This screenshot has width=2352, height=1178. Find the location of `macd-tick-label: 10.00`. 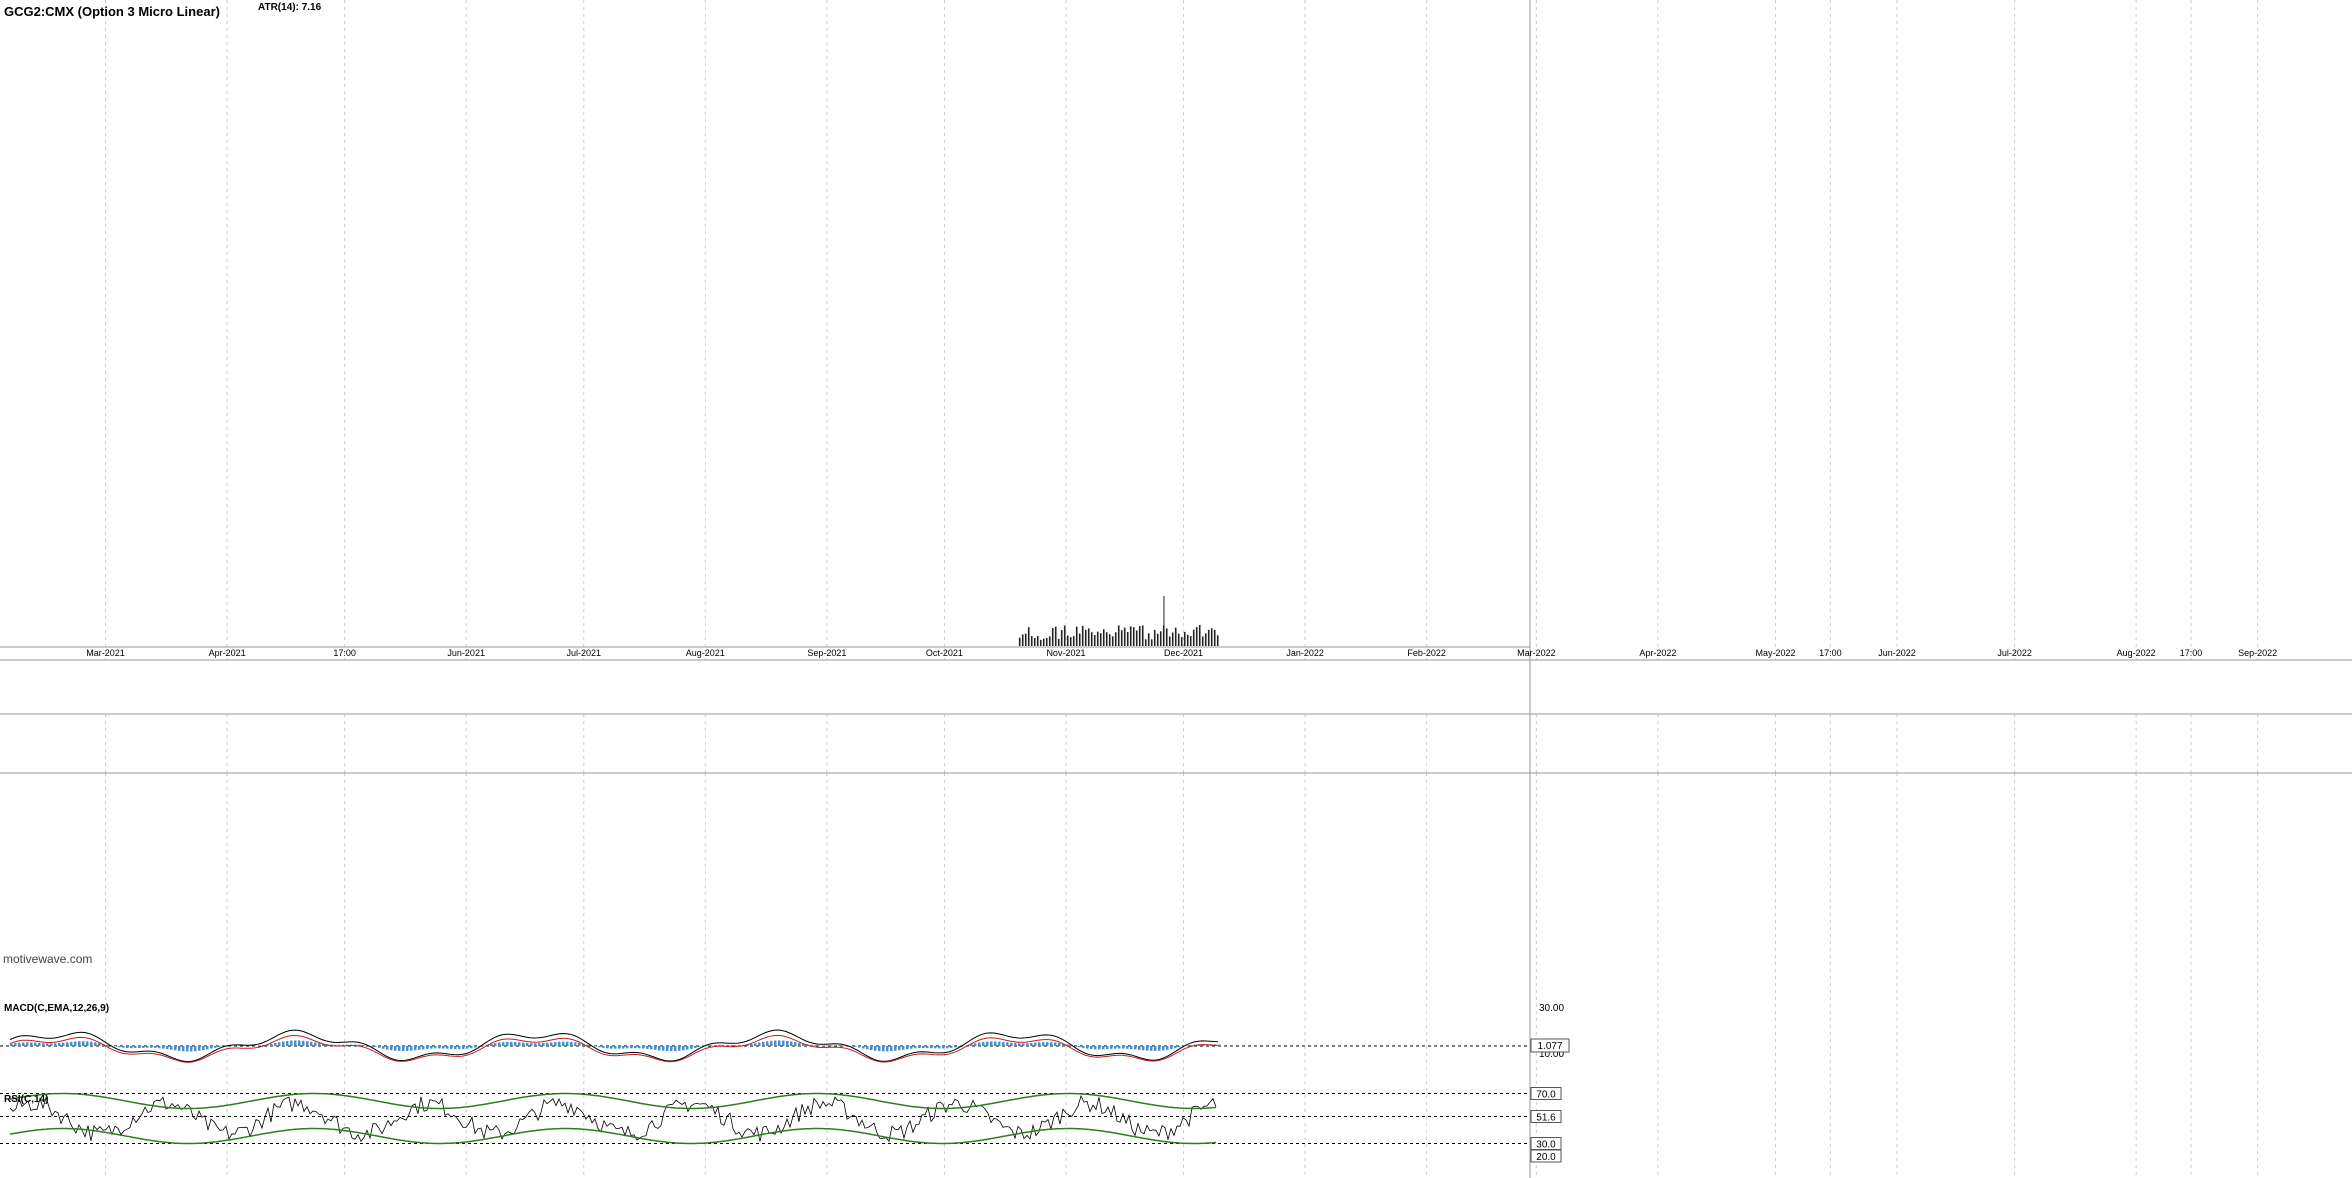

macd-tick-label: 10.00 is located at coordinates (1551, 1054).